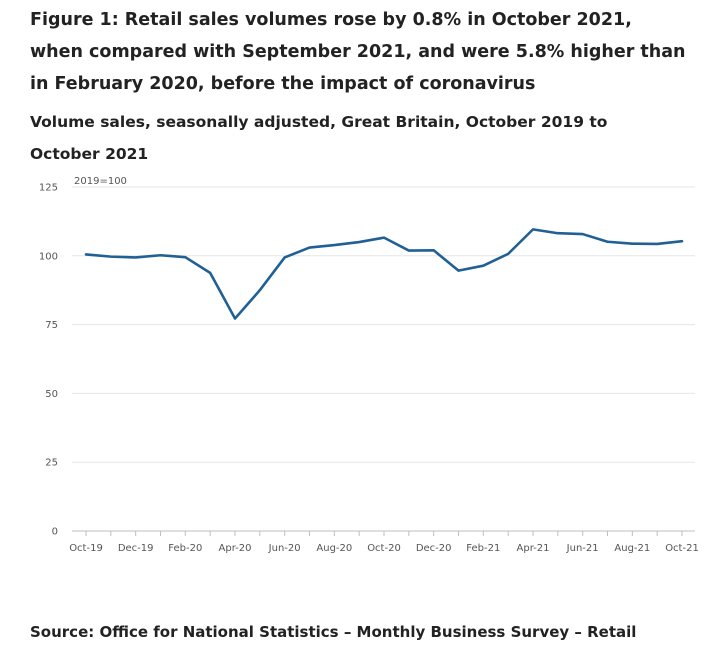 This screenshot has height=650, width=718. What do you see at coordinates (185, 548) in the screenshot?
I see `x-tick-label: Feb-20` at bounding box center [185, 548].